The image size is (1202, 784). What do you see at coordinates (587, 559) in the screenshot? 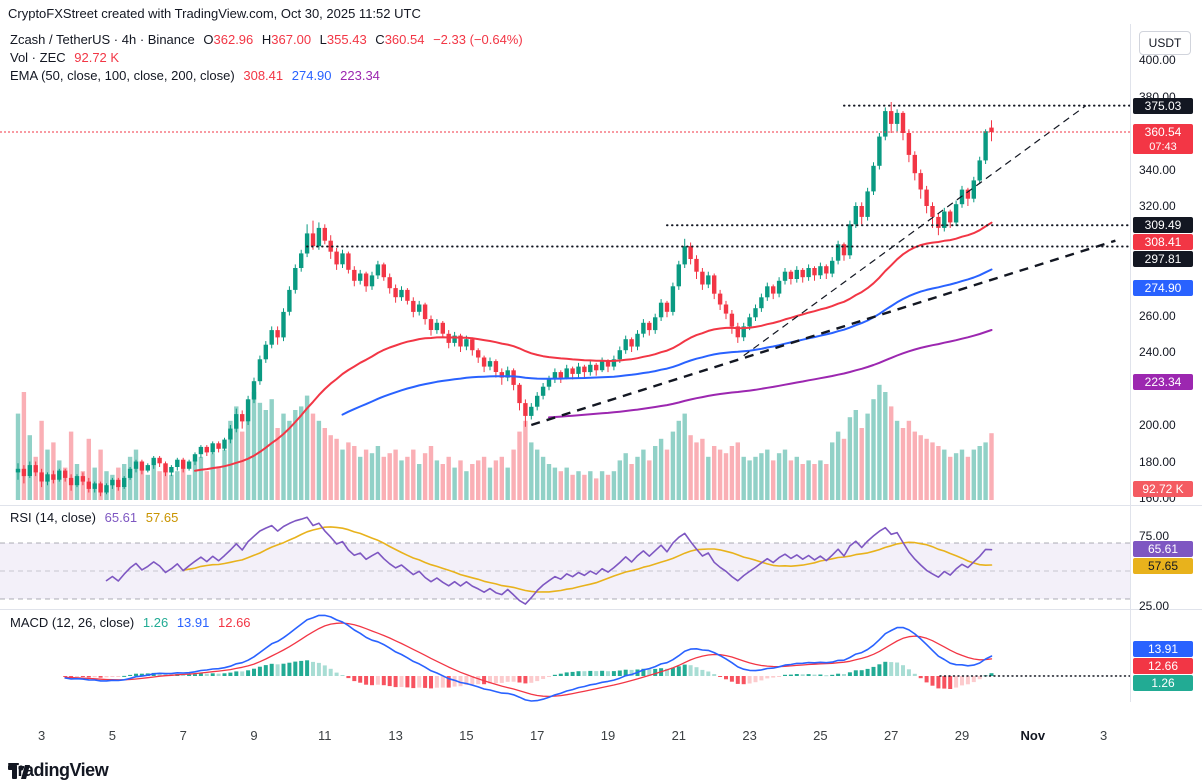
I see `rsi-ma-line` at bounding box center [587, 559].